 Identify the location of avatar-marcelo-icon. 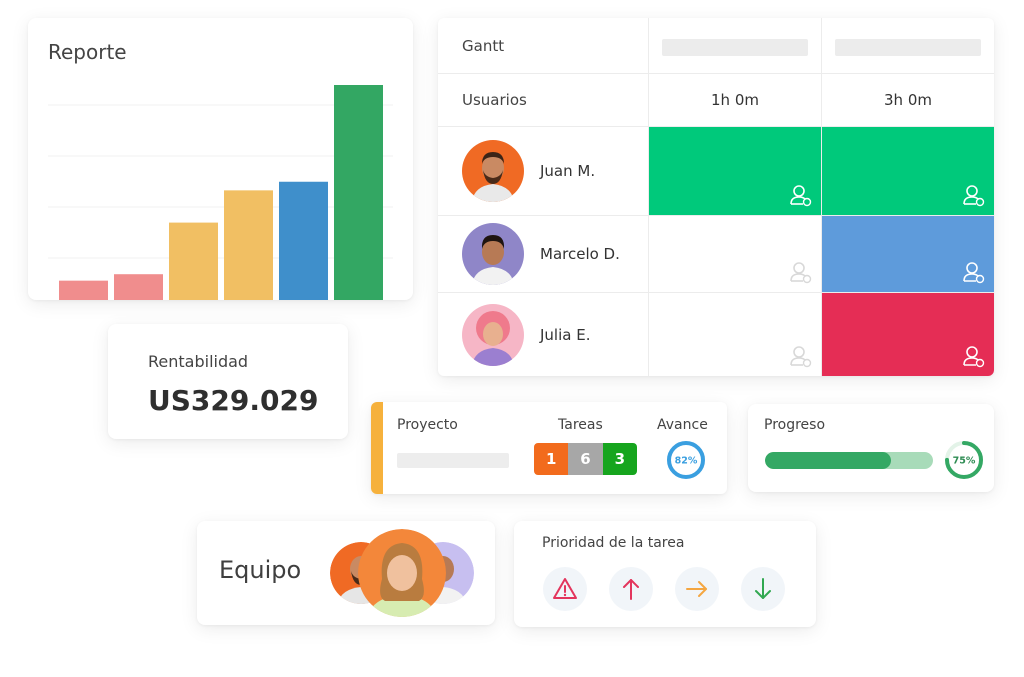
(493, 260).